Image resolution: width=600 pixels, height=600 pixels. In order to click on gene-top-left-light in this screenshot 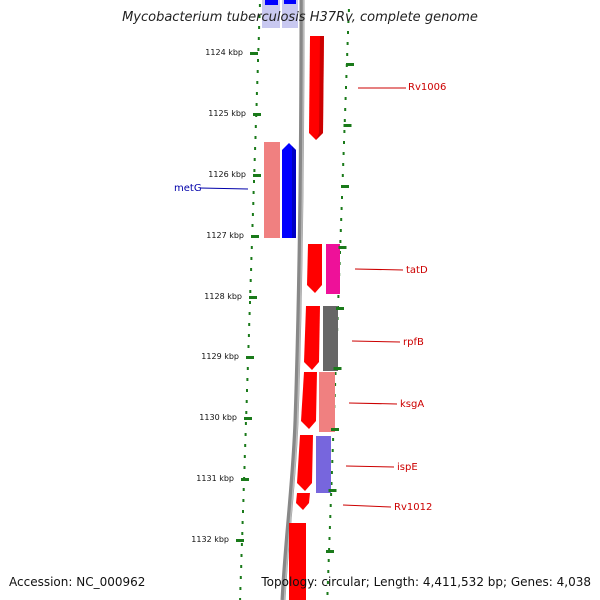, I will do `click(271, 14)`.